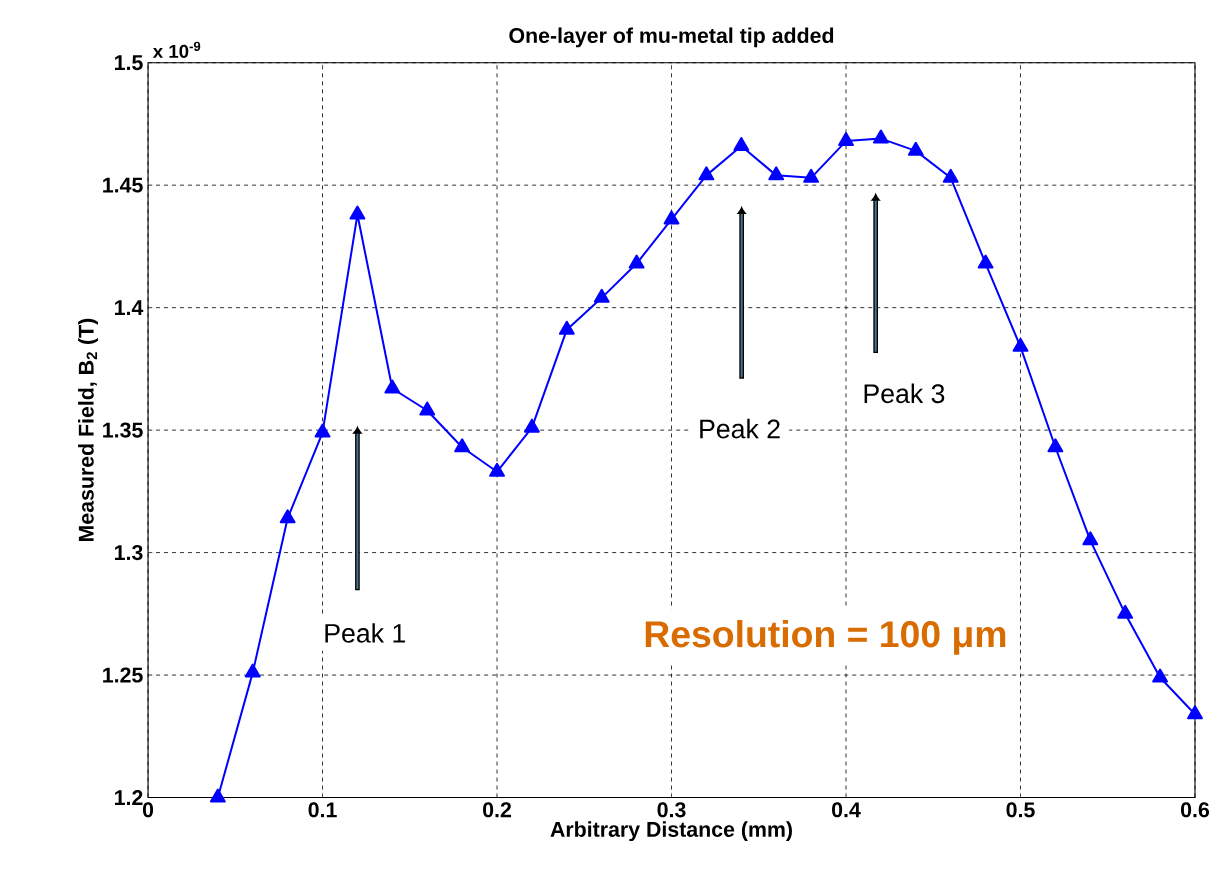 The width and height of the screenshot is (1219, 876). Describe the element at coordinates (904, 393) in the screenshot. I see `annotation: Peak 3` at that location.